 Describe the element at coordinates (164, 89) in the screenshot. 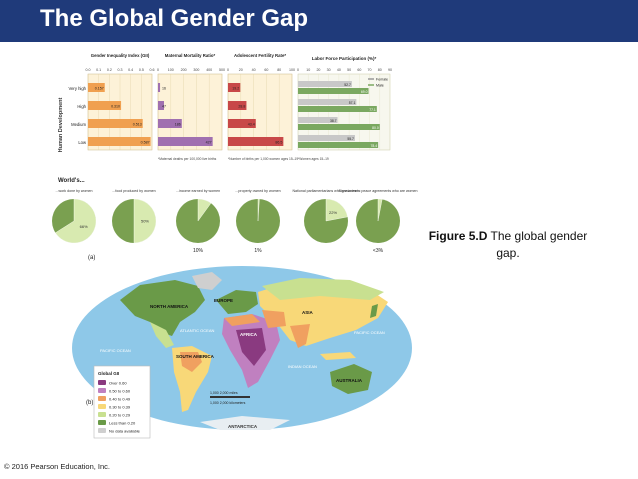

I see `bar-value-label: 16` at that location.